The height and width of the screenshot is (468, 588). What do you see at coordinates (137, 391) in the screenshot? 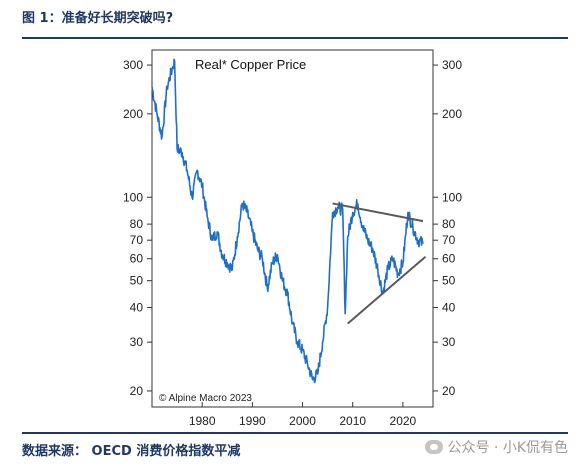
I see `y-tick-label-left: 20` at bounding box center [137, 391].